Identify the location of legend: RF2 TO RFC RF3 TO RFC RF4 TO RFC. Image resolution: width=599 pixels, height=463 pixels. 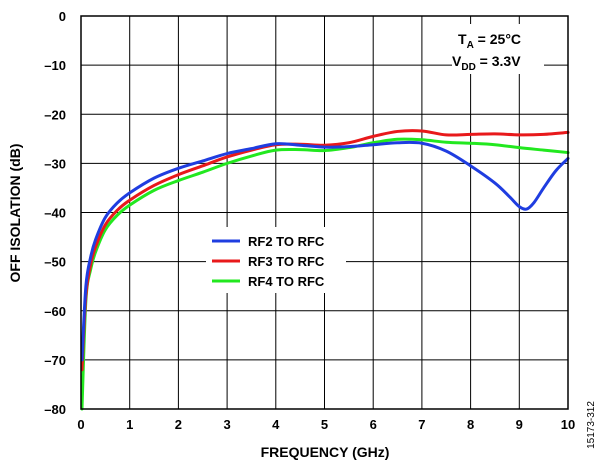
(276, 260).